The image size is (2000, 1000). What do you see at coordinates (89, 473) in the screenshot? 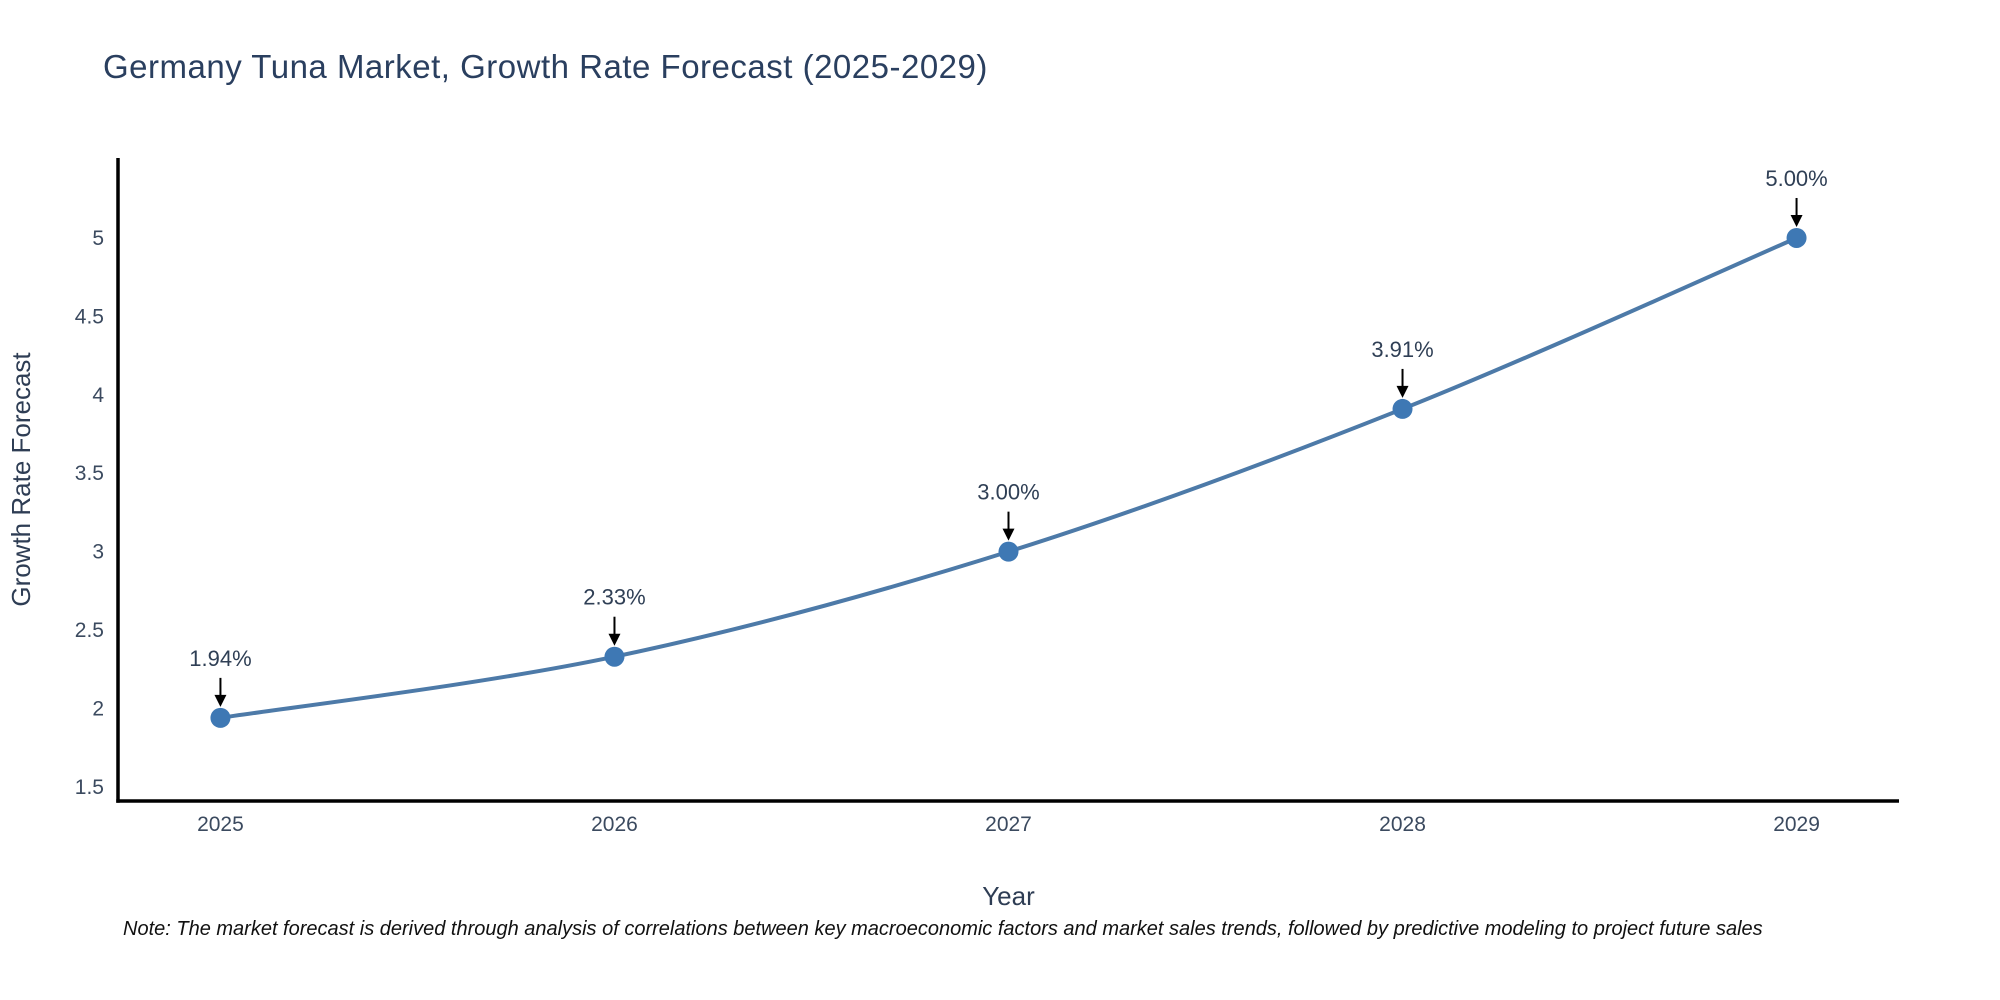
I see `y-tick-label: 3.5` at bounding box center [89, 473].